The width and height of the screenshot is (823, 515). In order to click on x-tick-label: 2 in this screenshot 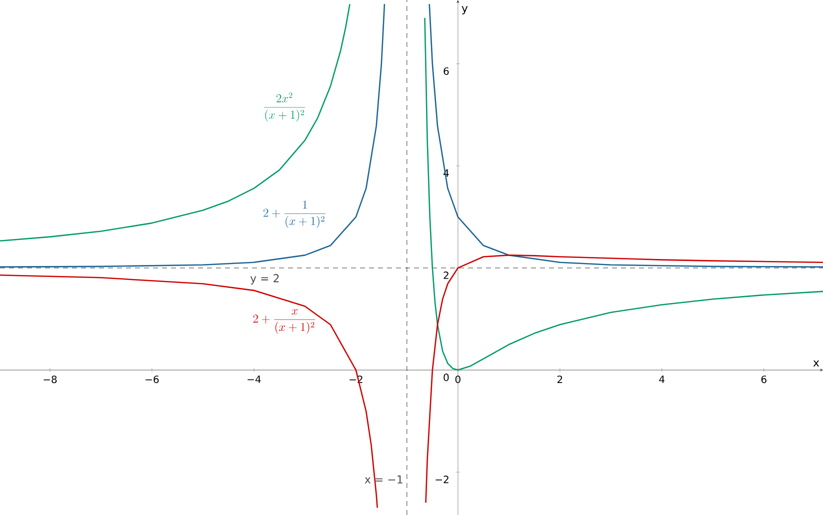, I will do `click(559, 379)`.